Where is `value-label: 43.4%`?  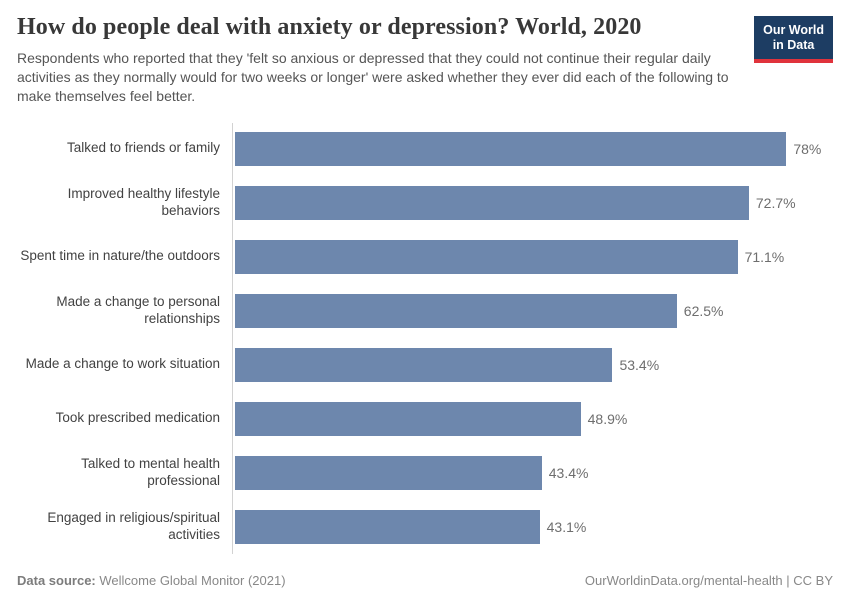 value-label: 43.4% is located at coordinates (568, 472).